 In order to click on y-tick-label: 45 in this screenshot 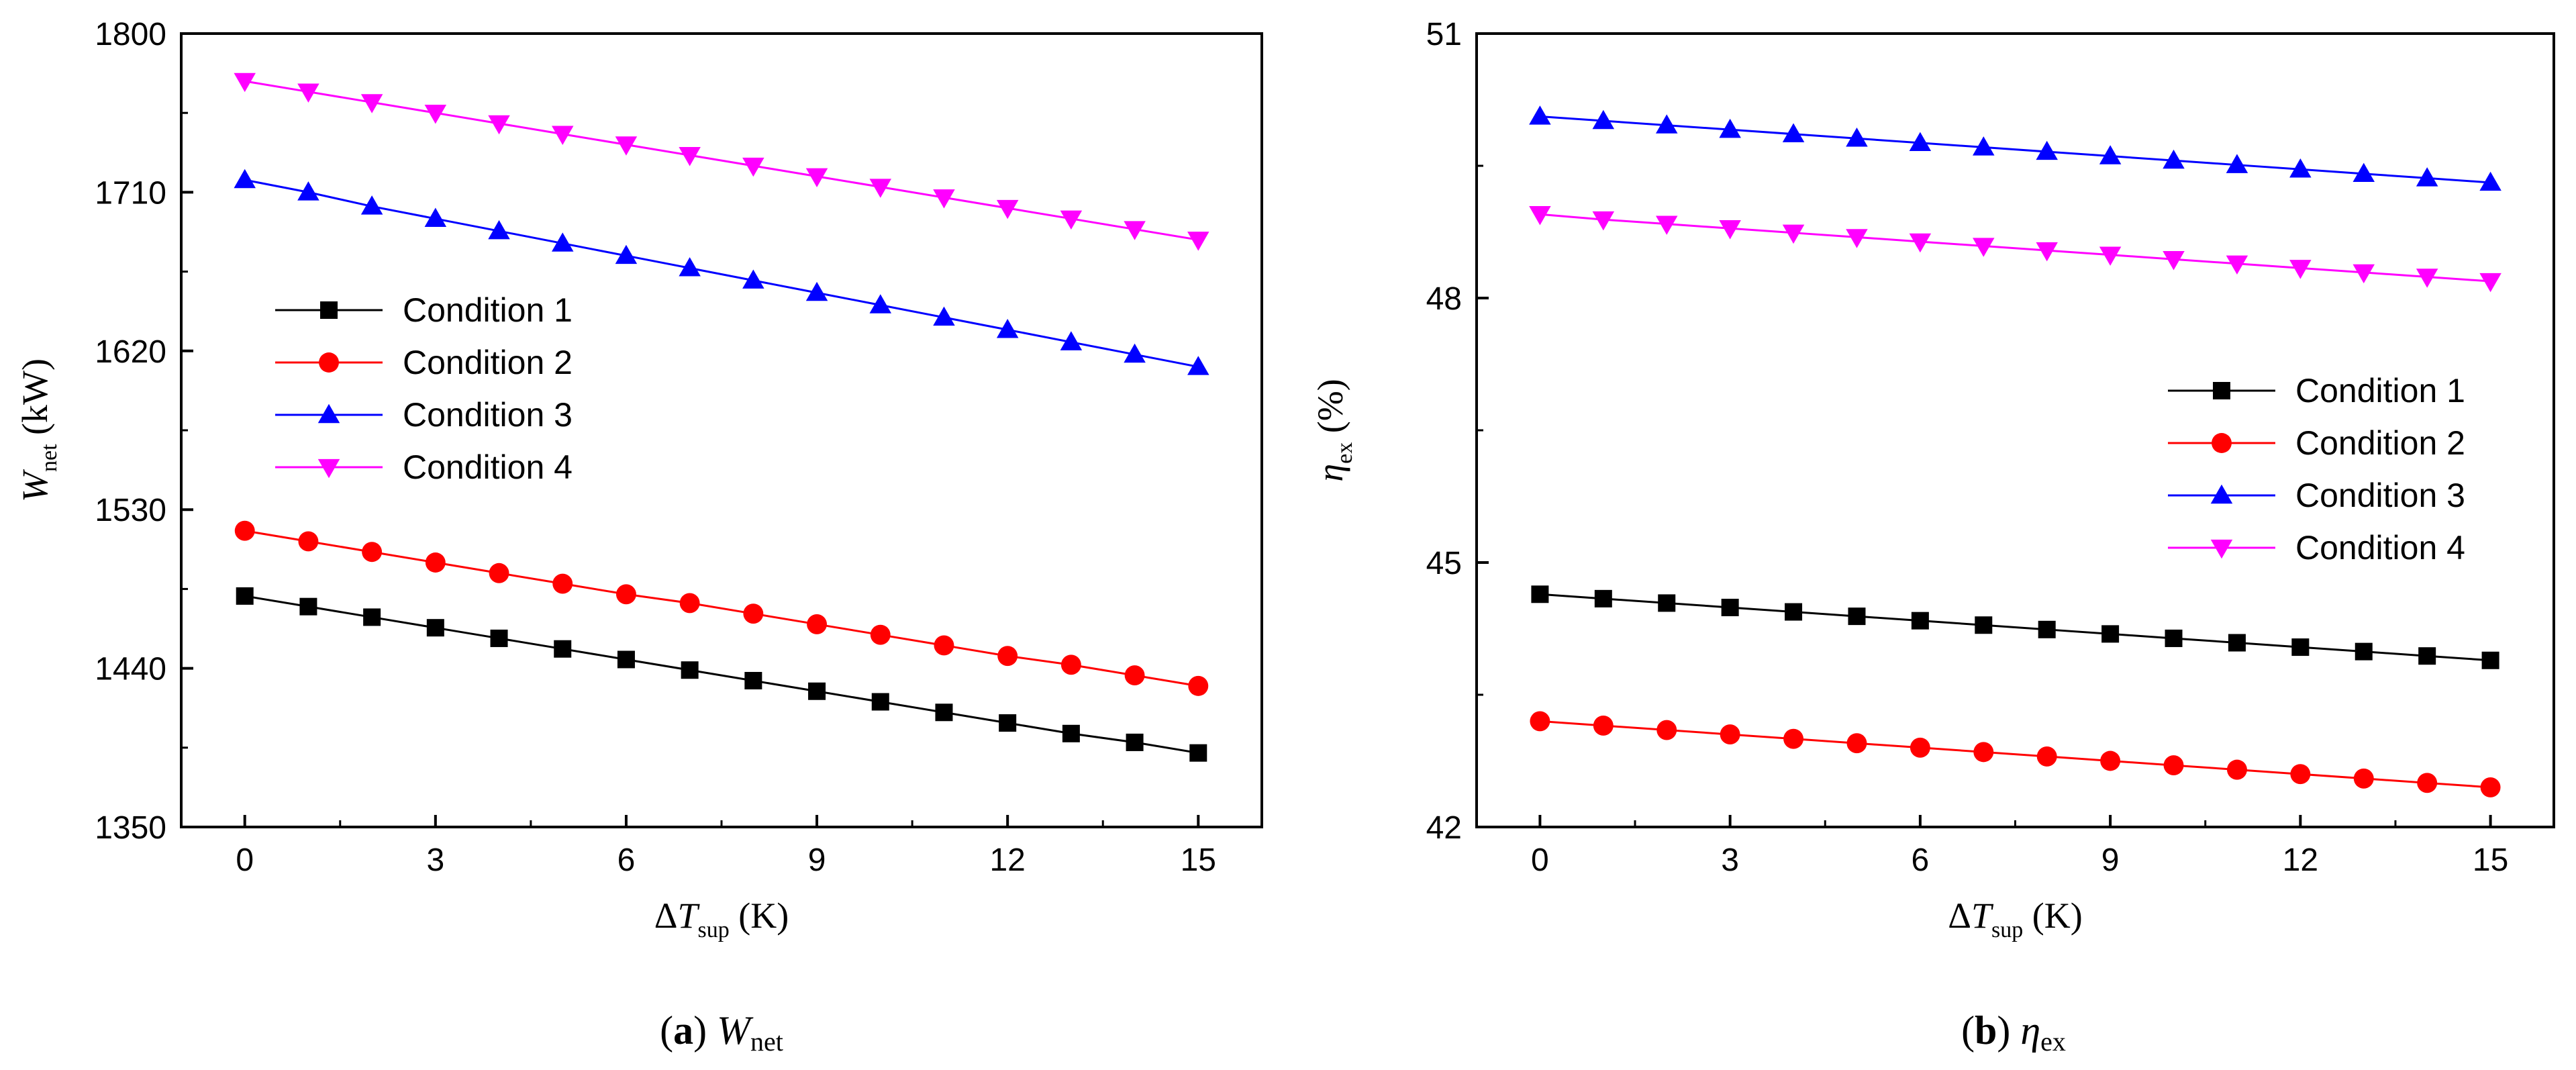, I will do `click(1444, 563)`.